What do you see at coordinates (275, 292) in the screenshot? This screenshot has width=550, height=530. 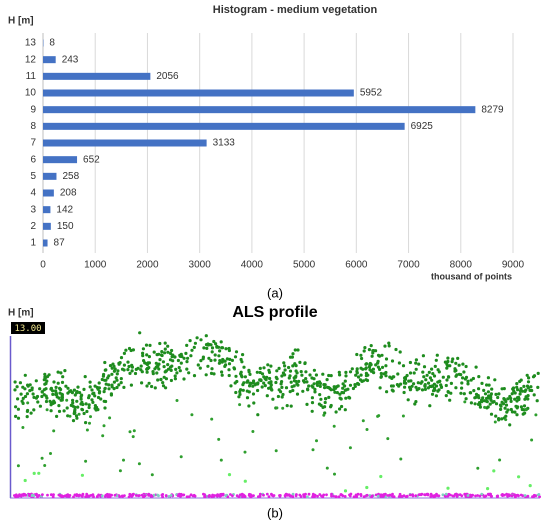 I see `caption: (a)` at bounding box center [275, 292].